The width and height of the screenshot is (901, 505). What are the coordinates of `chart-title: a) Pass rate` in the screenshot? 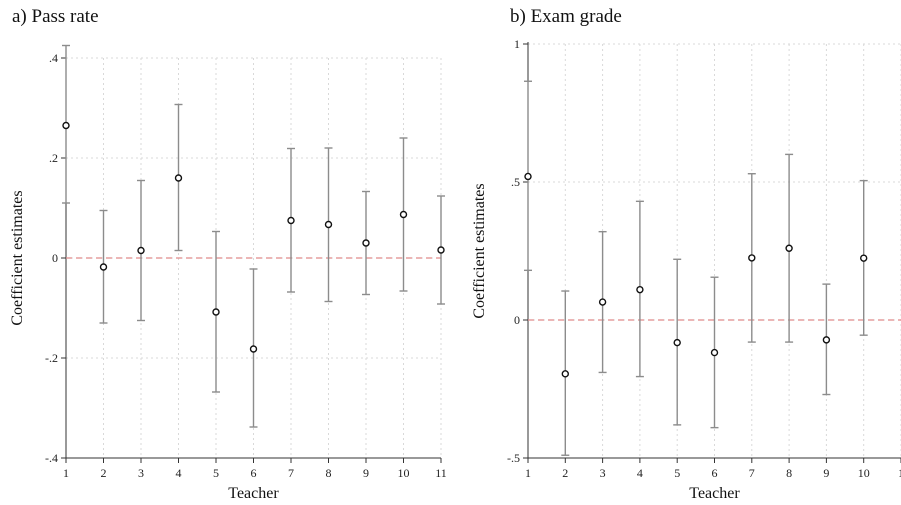 It's located at (55, 16).